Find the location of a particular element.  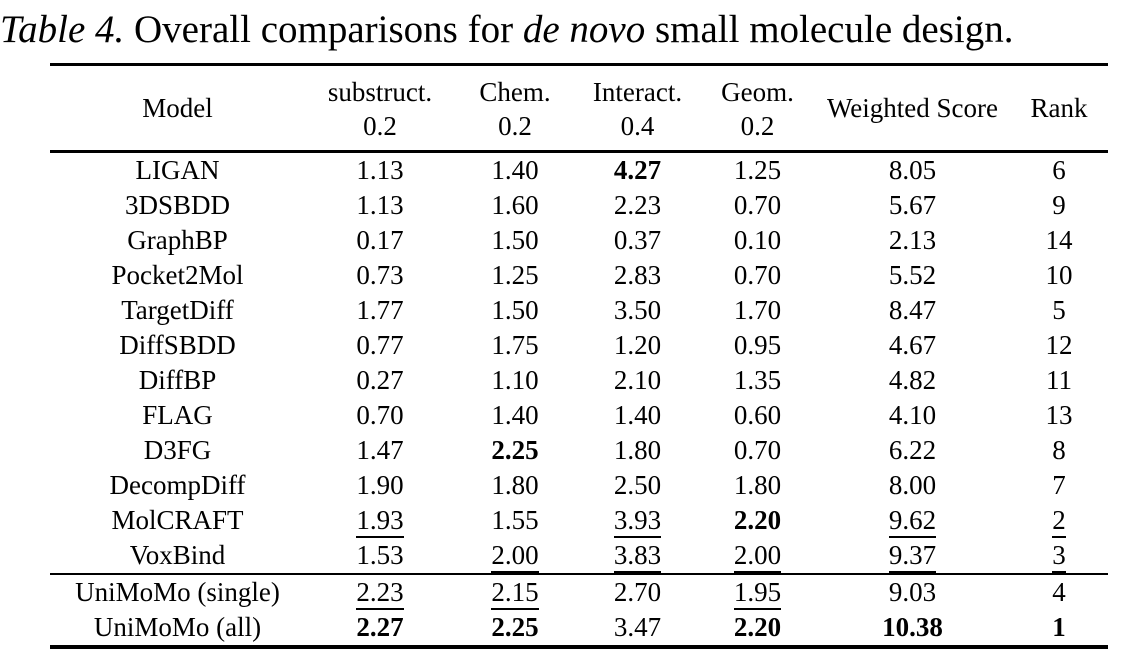

value-text: 1.50 is located at coordinates (515, 310).